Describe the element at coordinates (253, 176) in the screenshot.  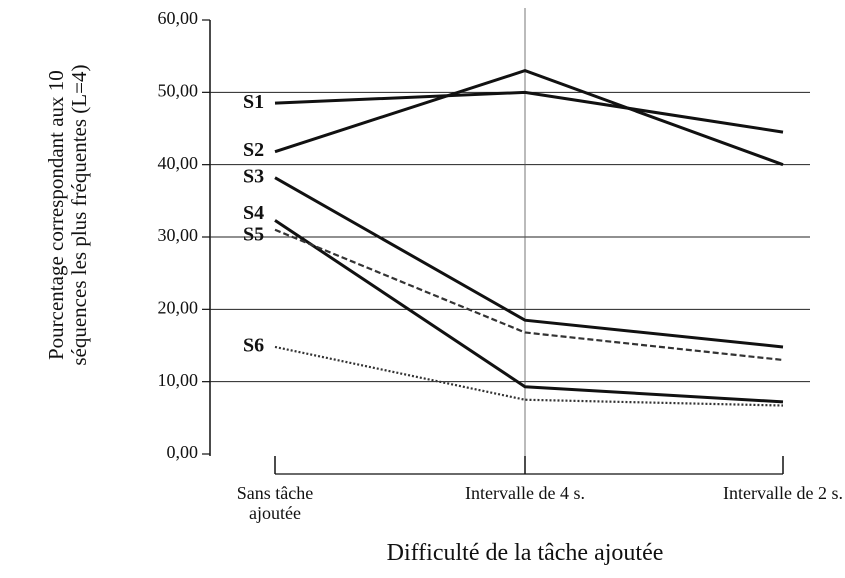
I see `series-label: S3` at that location.